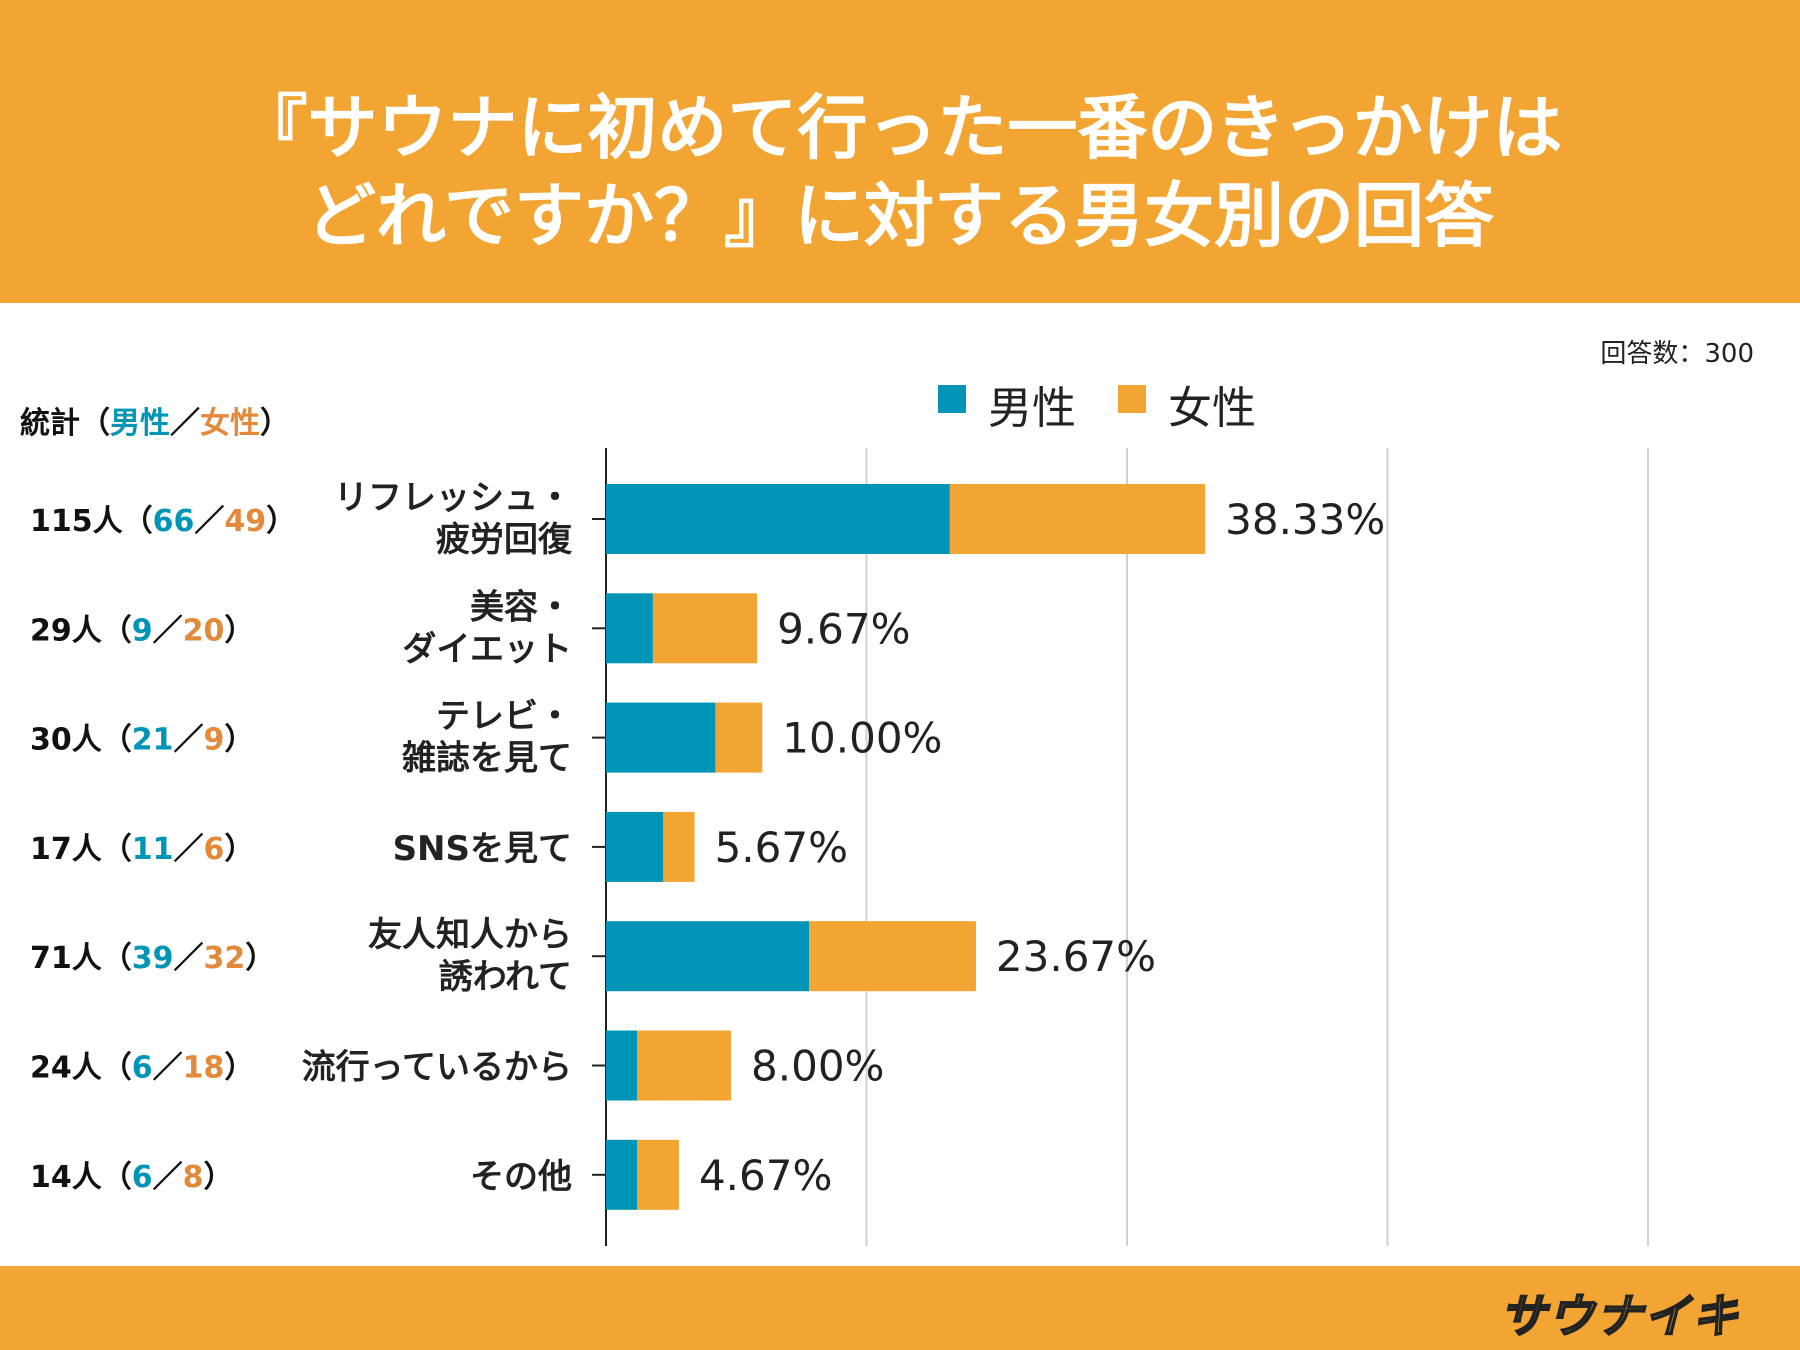 This screenshot has width=1800, height=1350. I want to click on legend-male-label: 男性, so click(1032, 408).